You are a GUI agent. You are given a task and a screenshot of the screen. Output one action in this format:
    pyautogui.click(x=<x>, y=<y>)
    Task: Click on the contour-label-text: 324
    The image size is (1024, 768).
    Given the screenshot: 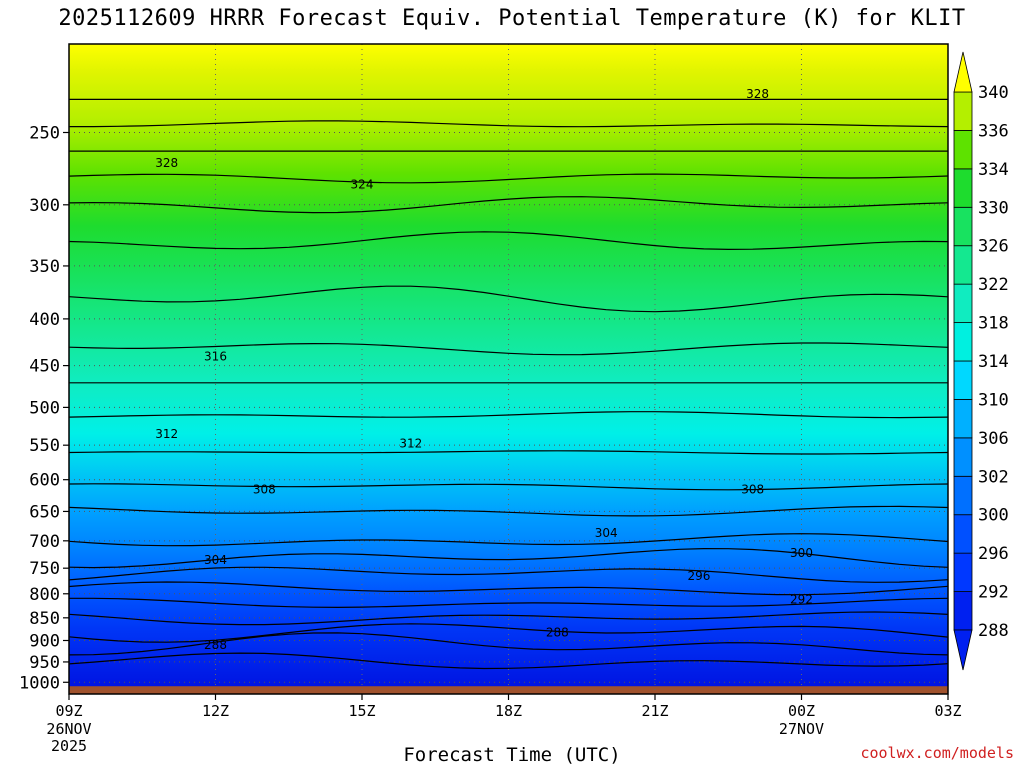 What is the action you would take?
    pyautogui.click(x=362, y=184)
    